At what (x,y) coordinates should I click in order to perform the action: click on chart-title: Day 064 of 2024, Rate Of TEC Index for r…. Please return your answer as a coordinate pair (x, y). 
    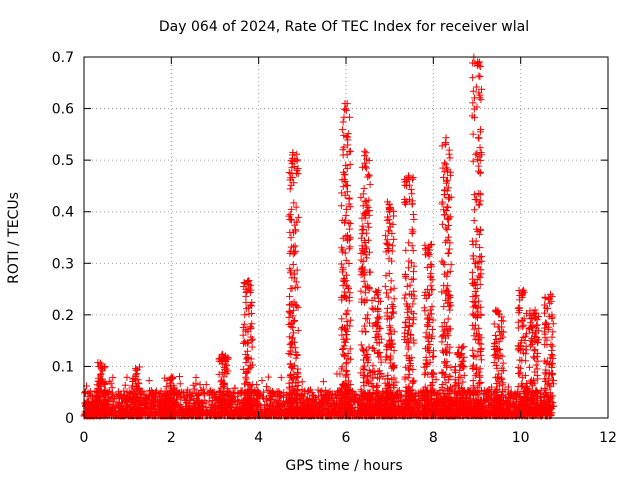
    Looking at the image, I should click on (344, 27).